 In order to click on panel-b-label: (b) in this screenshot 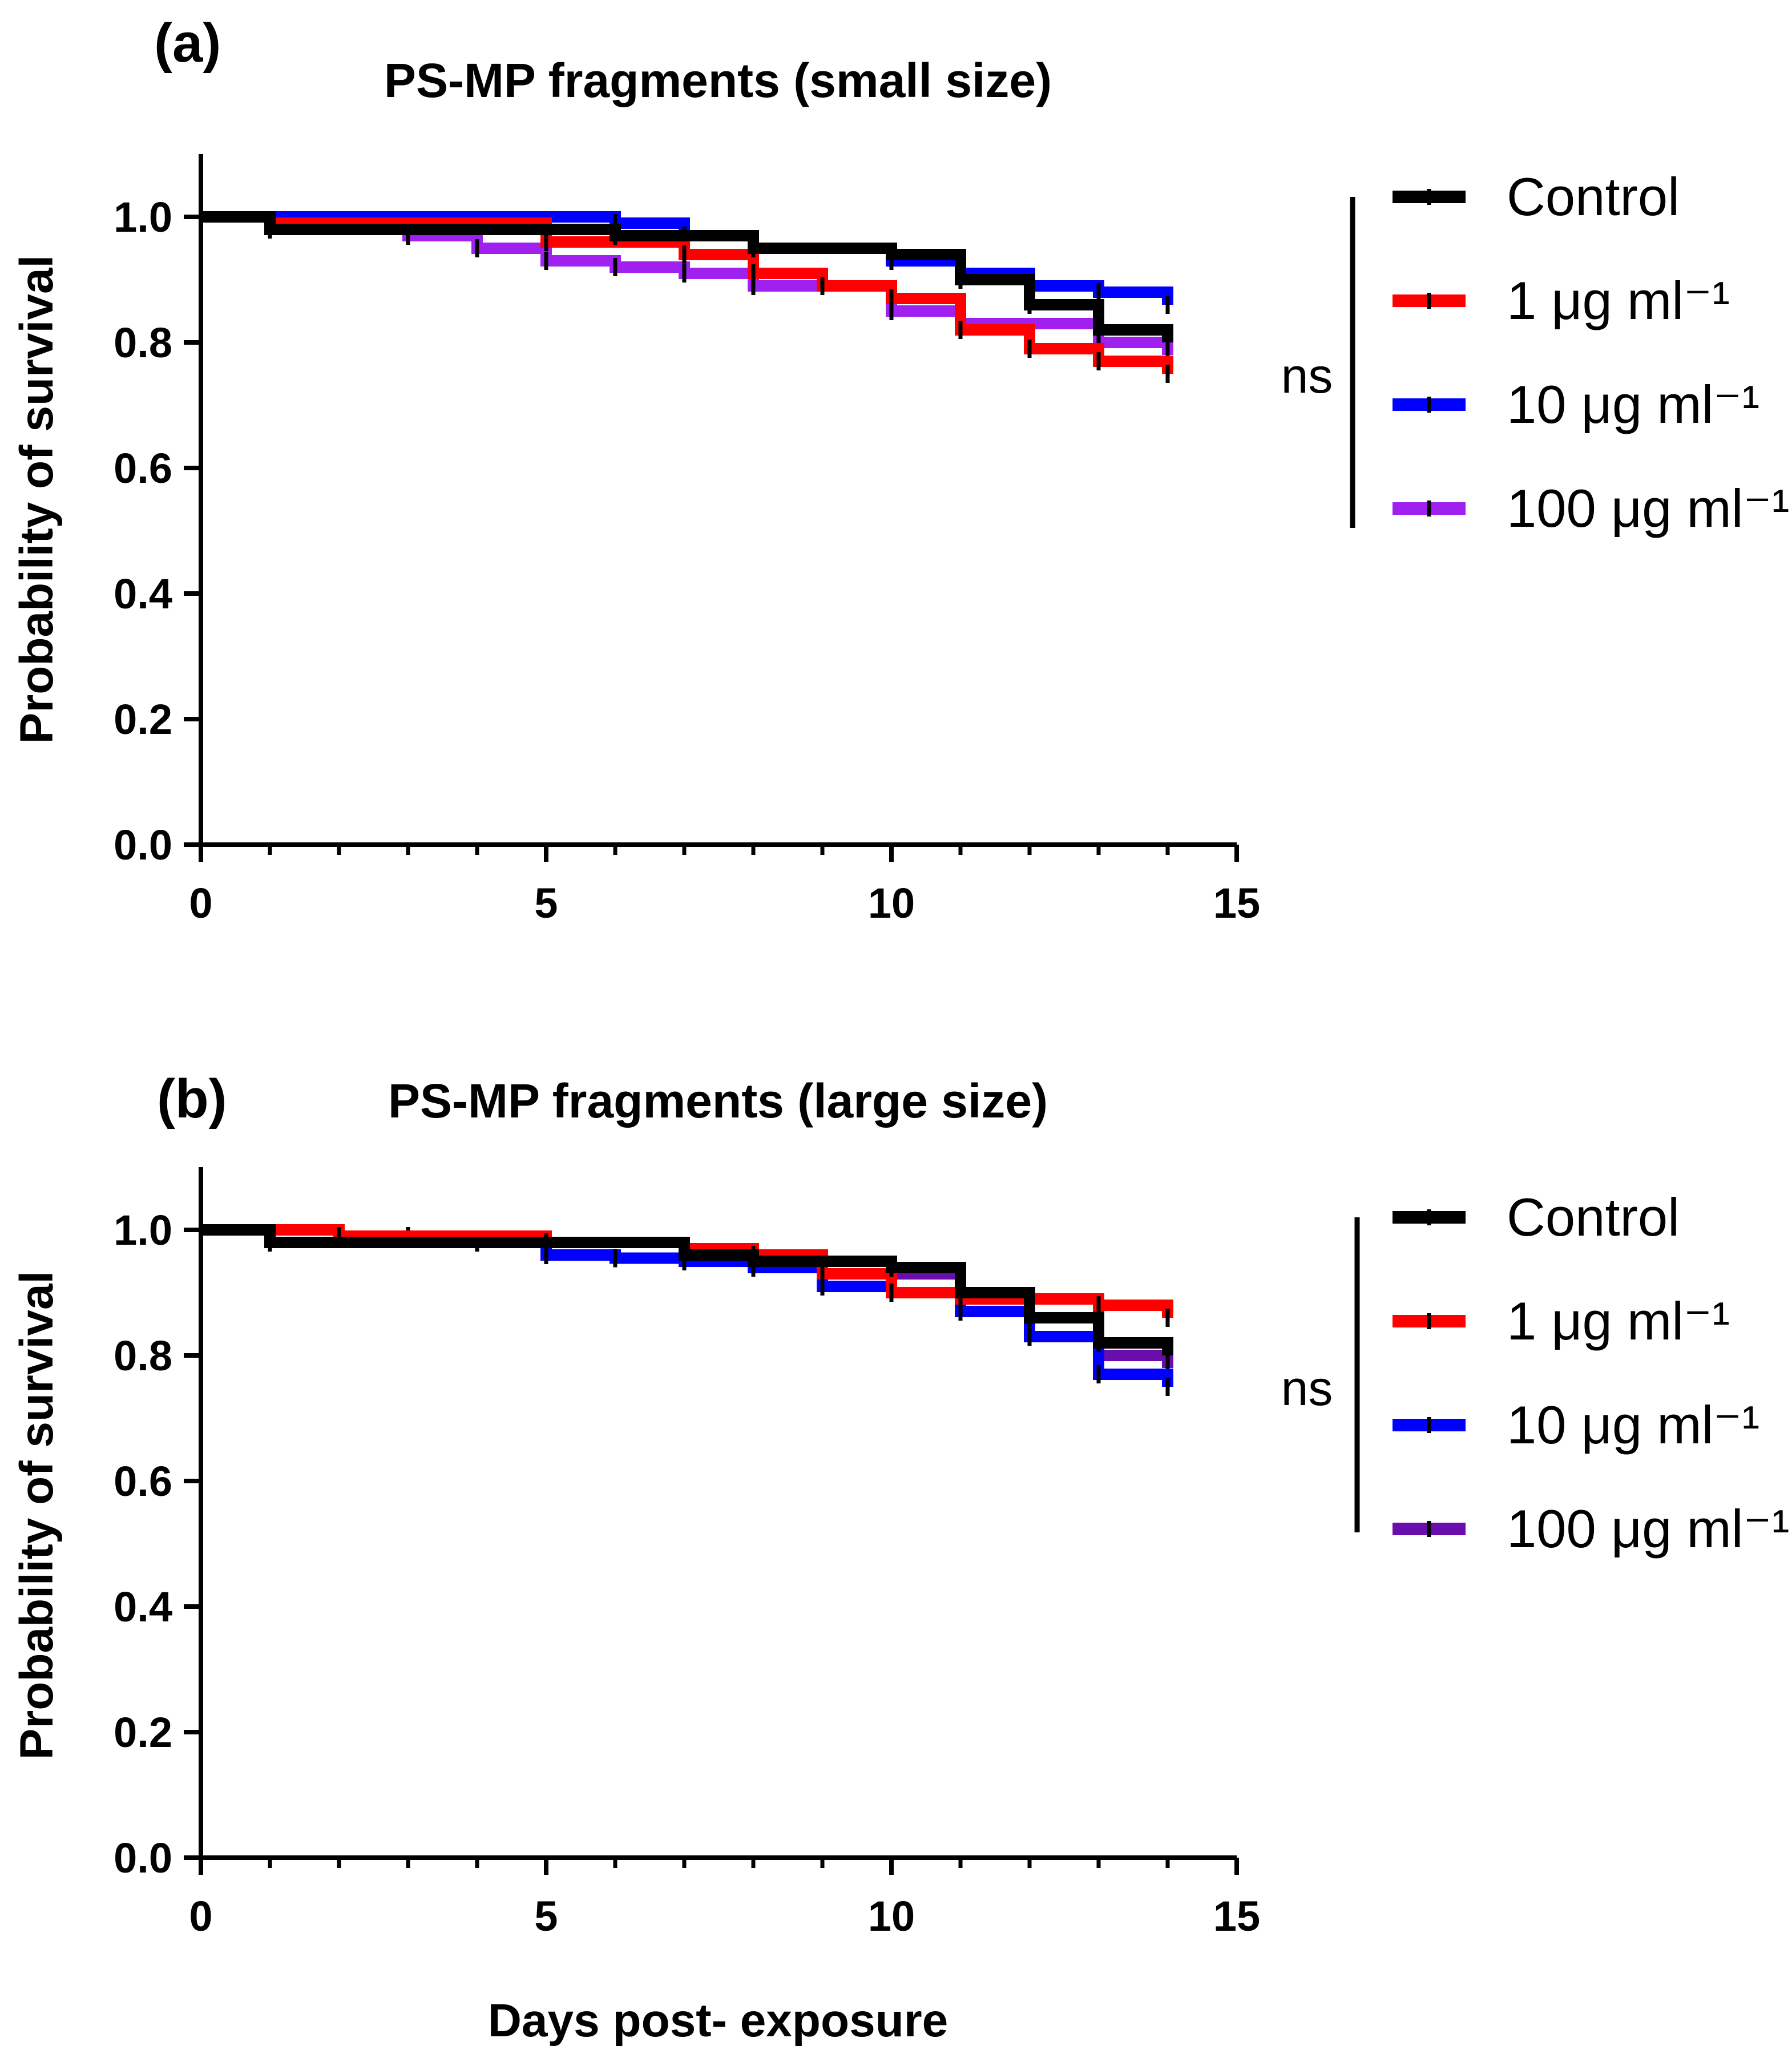, I will do `click(192, 1098)`.